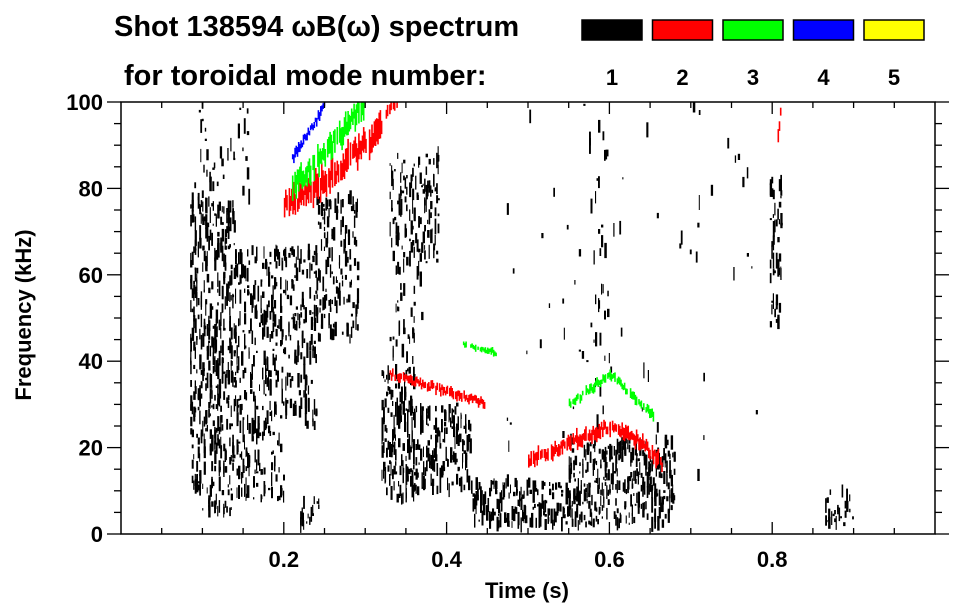 The width and height of the screenshot is (963, 615). What do you see at coordinates (753, 77) in the screenshot?
I see `legend-label-mode-3: 3` at bounding box center [753, 77].